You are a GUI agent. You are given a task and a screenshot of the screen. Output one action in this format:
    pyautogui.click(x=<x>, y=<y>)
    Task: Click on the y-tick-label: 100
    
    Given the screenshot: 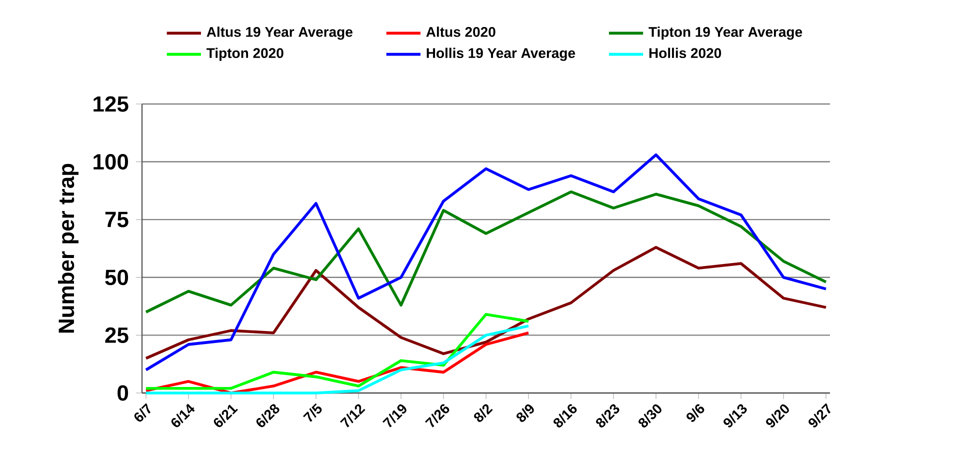 What is the action you would take?
    pyautogui.click(x=111, y=162)
    